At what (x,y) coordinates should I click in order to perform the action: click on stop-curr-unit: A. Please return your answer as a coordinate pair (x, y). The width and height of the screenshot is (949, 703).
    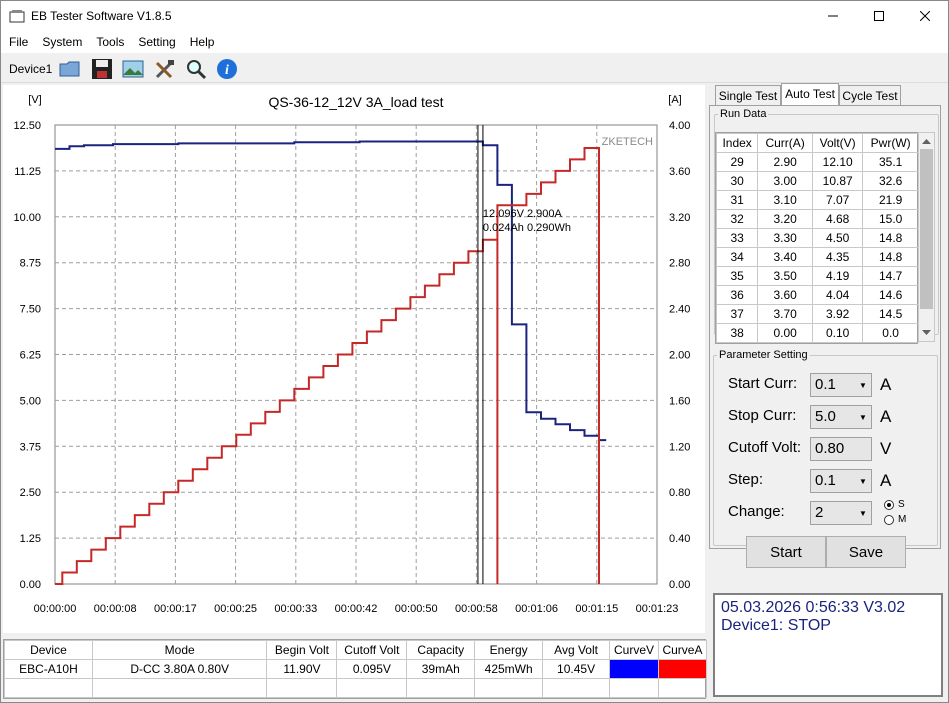
    Looking at the image, I should click on (886, 416).